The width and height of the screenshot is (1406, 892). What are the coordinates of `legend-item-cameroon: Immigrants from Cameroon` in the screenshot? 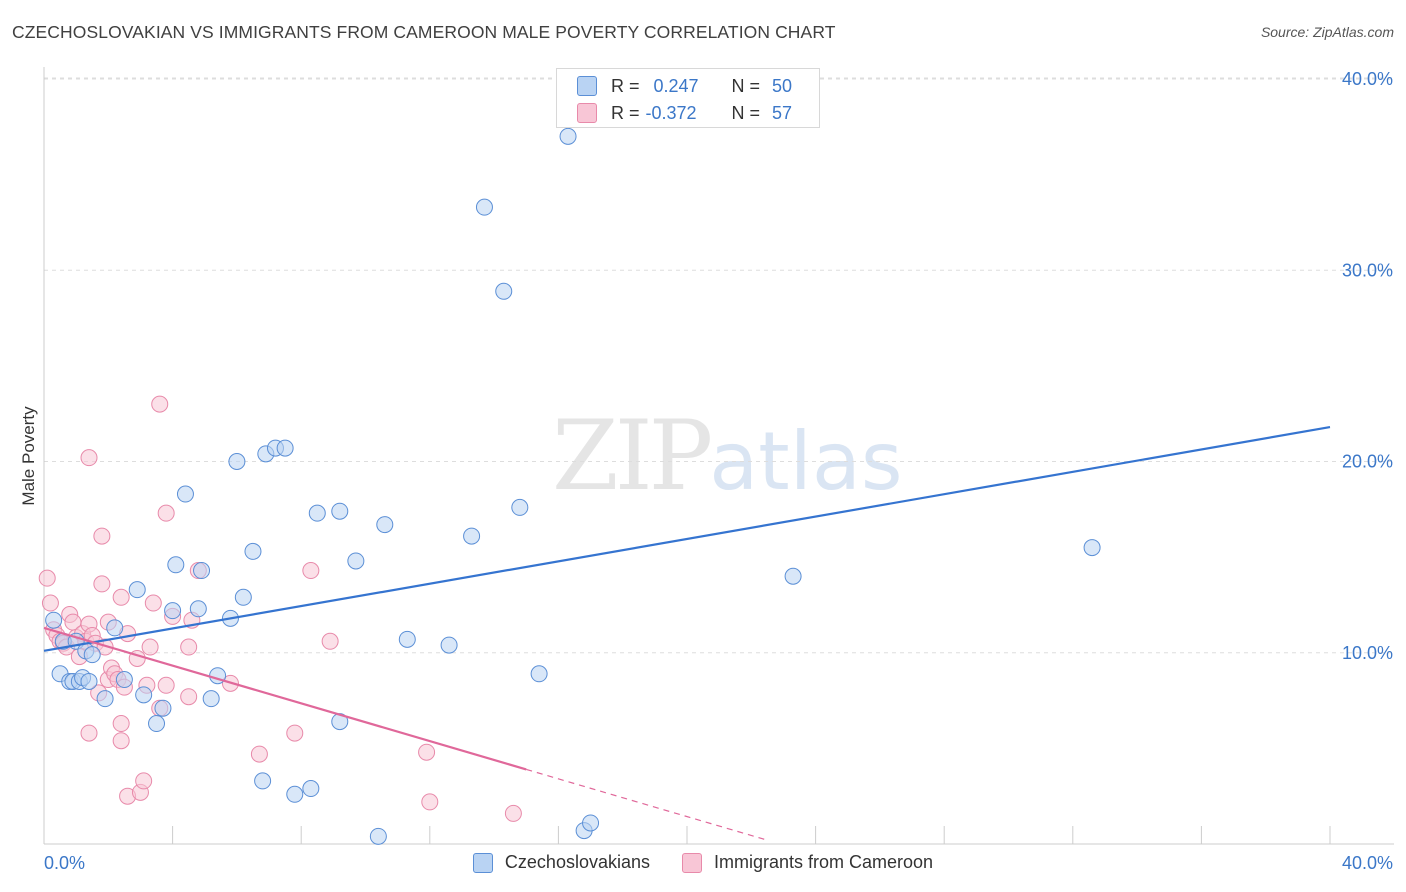 It's located at (807, 862).